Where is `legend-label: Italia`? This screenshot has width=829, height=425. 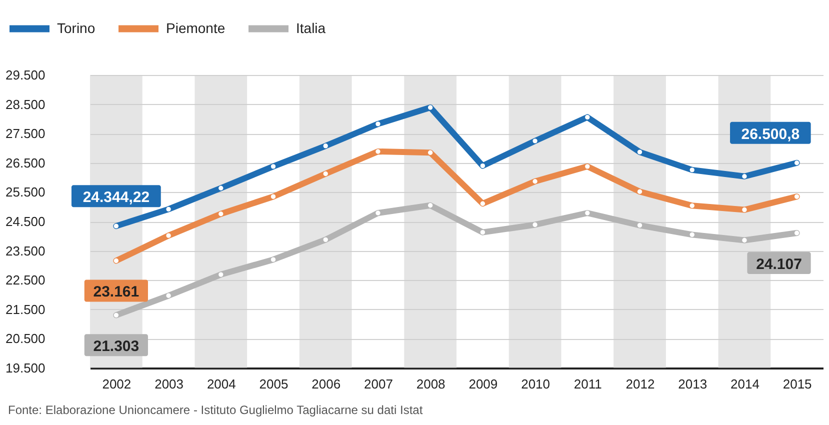 legend-label: Italia is located at coordinates (311, 28).